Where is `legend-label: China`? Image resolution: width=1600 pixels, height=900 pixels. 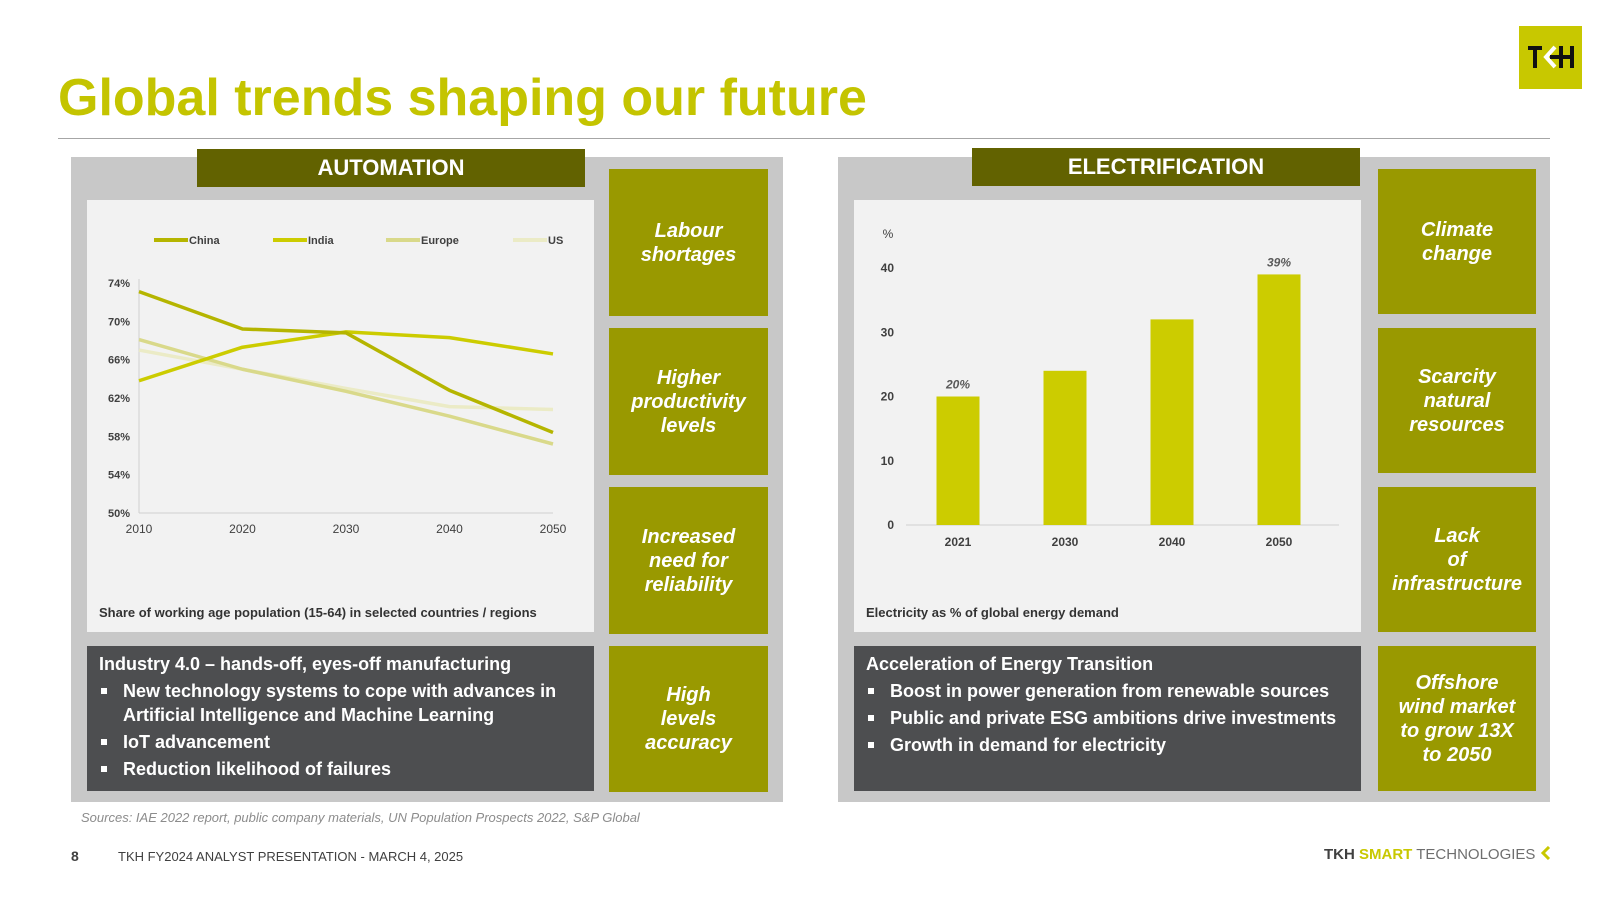
legend-label: China is located at coordinates (204, 241).